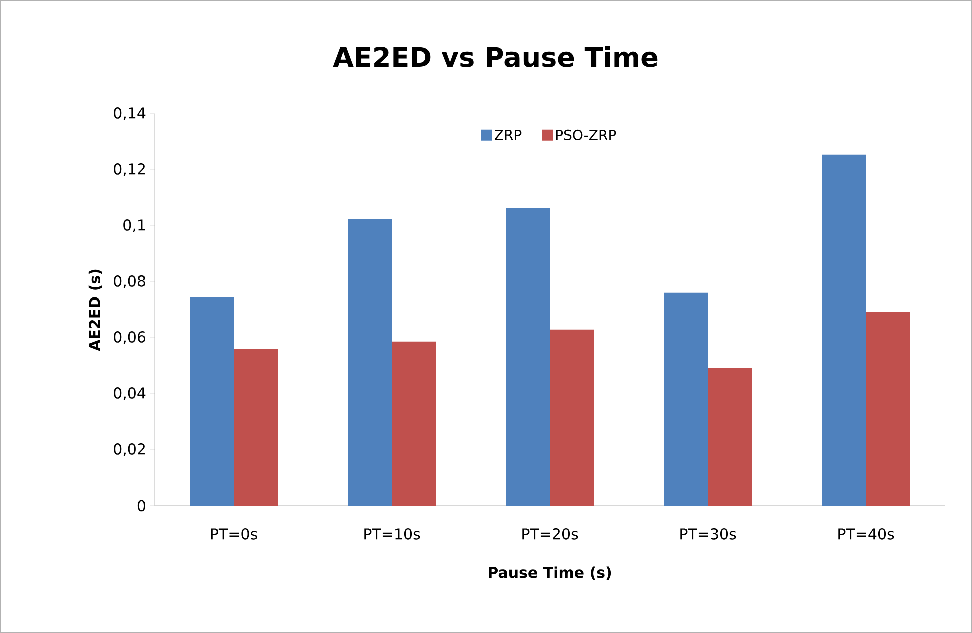  I want to click on y-tick-label: 0,1, so click(135, 226).